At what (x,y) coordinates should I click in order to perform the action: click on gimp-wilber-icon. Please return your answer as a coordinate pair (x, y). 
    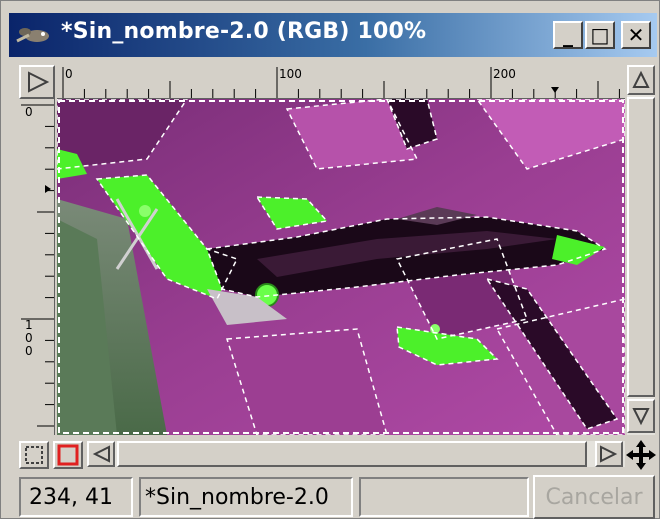
    Looking at the image, I should click on (32, 35).